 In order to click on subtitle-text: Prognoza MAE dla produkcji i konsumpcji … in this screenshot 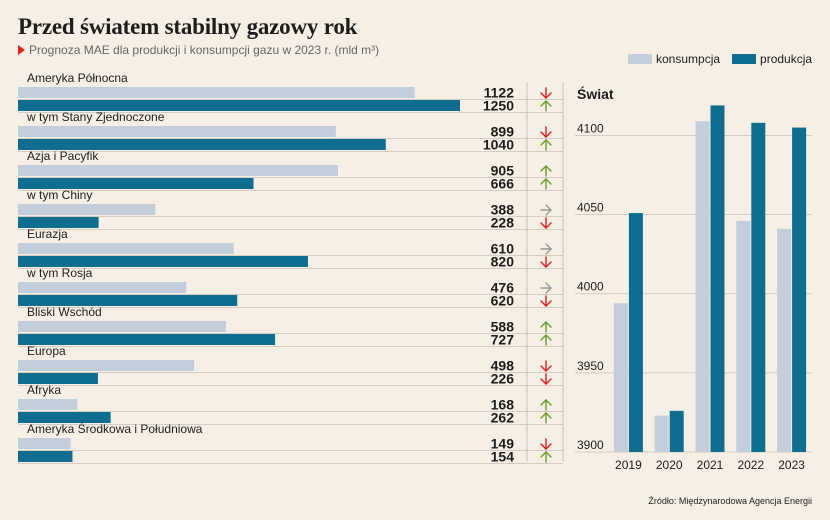, I will do `click(204, 50)`.